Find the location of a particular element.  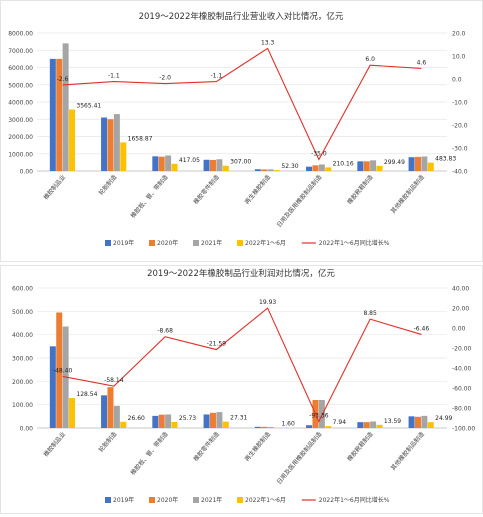

chart2-y-right-tick: -20.00 is located at coordinates (462, 349).